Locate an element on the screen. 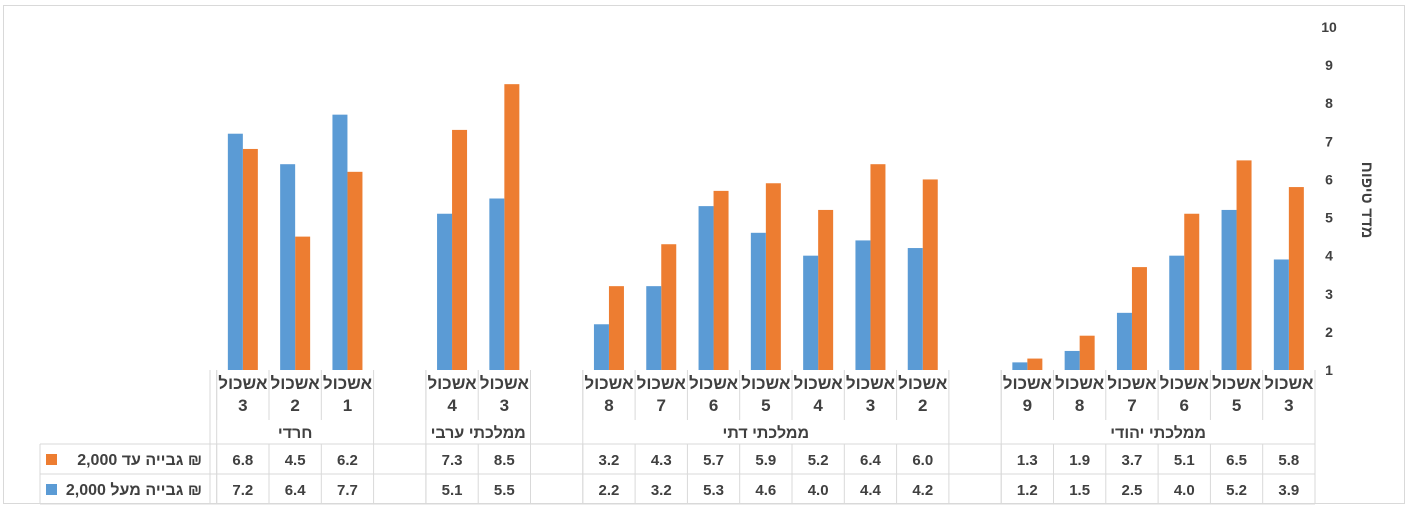  data-label: 2.5 is located at coordinates (1132, 490).